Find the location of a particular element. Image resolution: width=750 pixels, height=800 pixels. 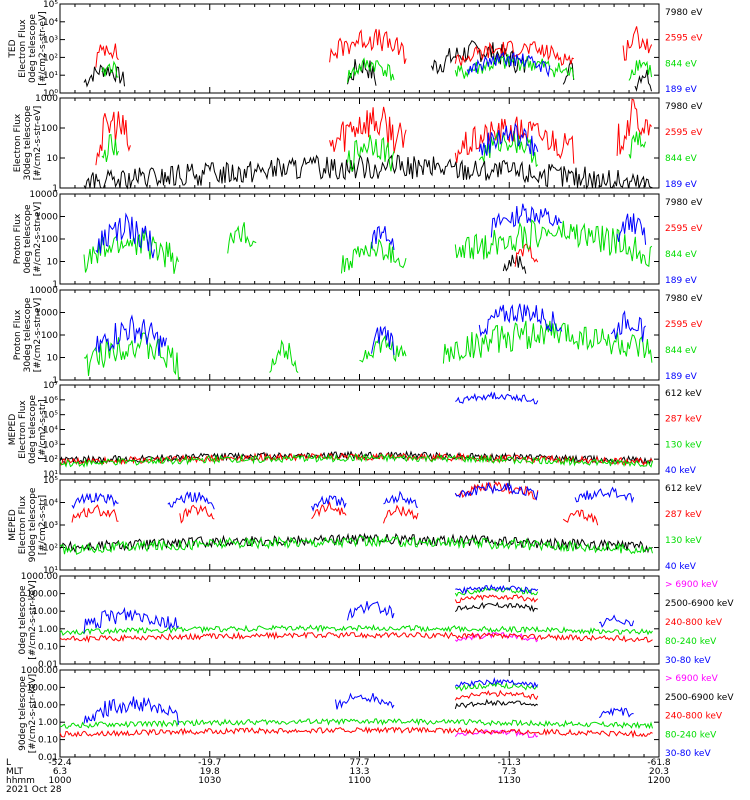

y-tick-label: 100 is located at coordinates (49, 336).